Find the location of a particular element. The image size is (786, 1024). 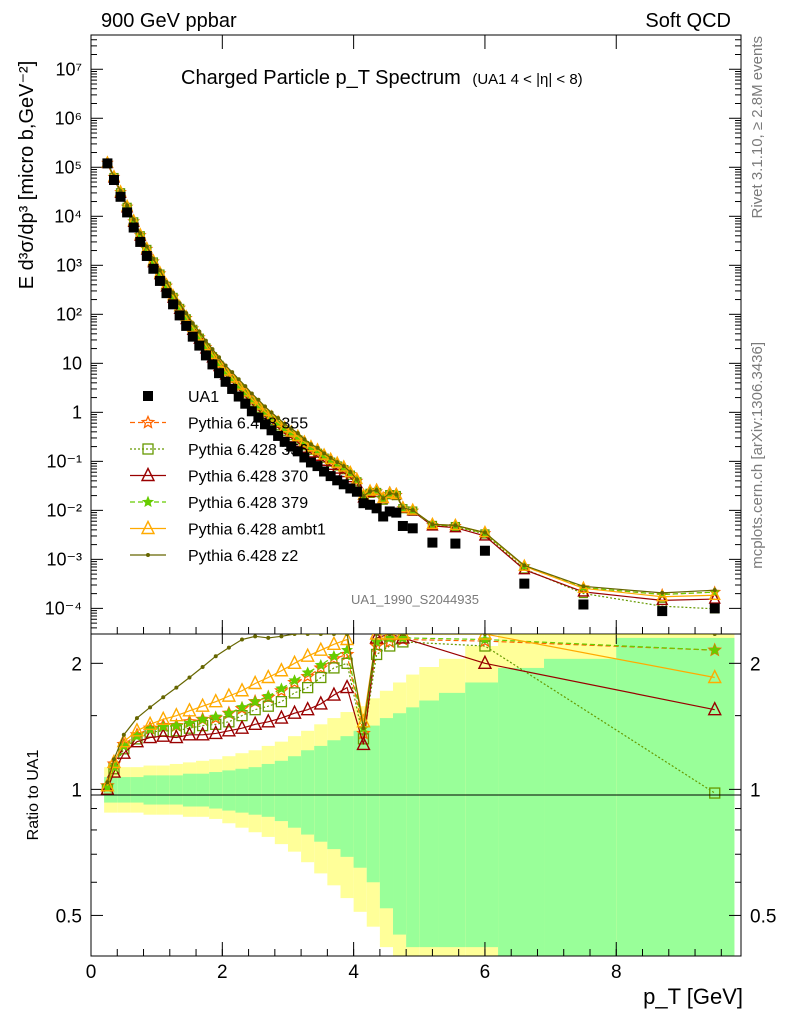

x-tick-label: 4 is located at coordinates (353, 972).